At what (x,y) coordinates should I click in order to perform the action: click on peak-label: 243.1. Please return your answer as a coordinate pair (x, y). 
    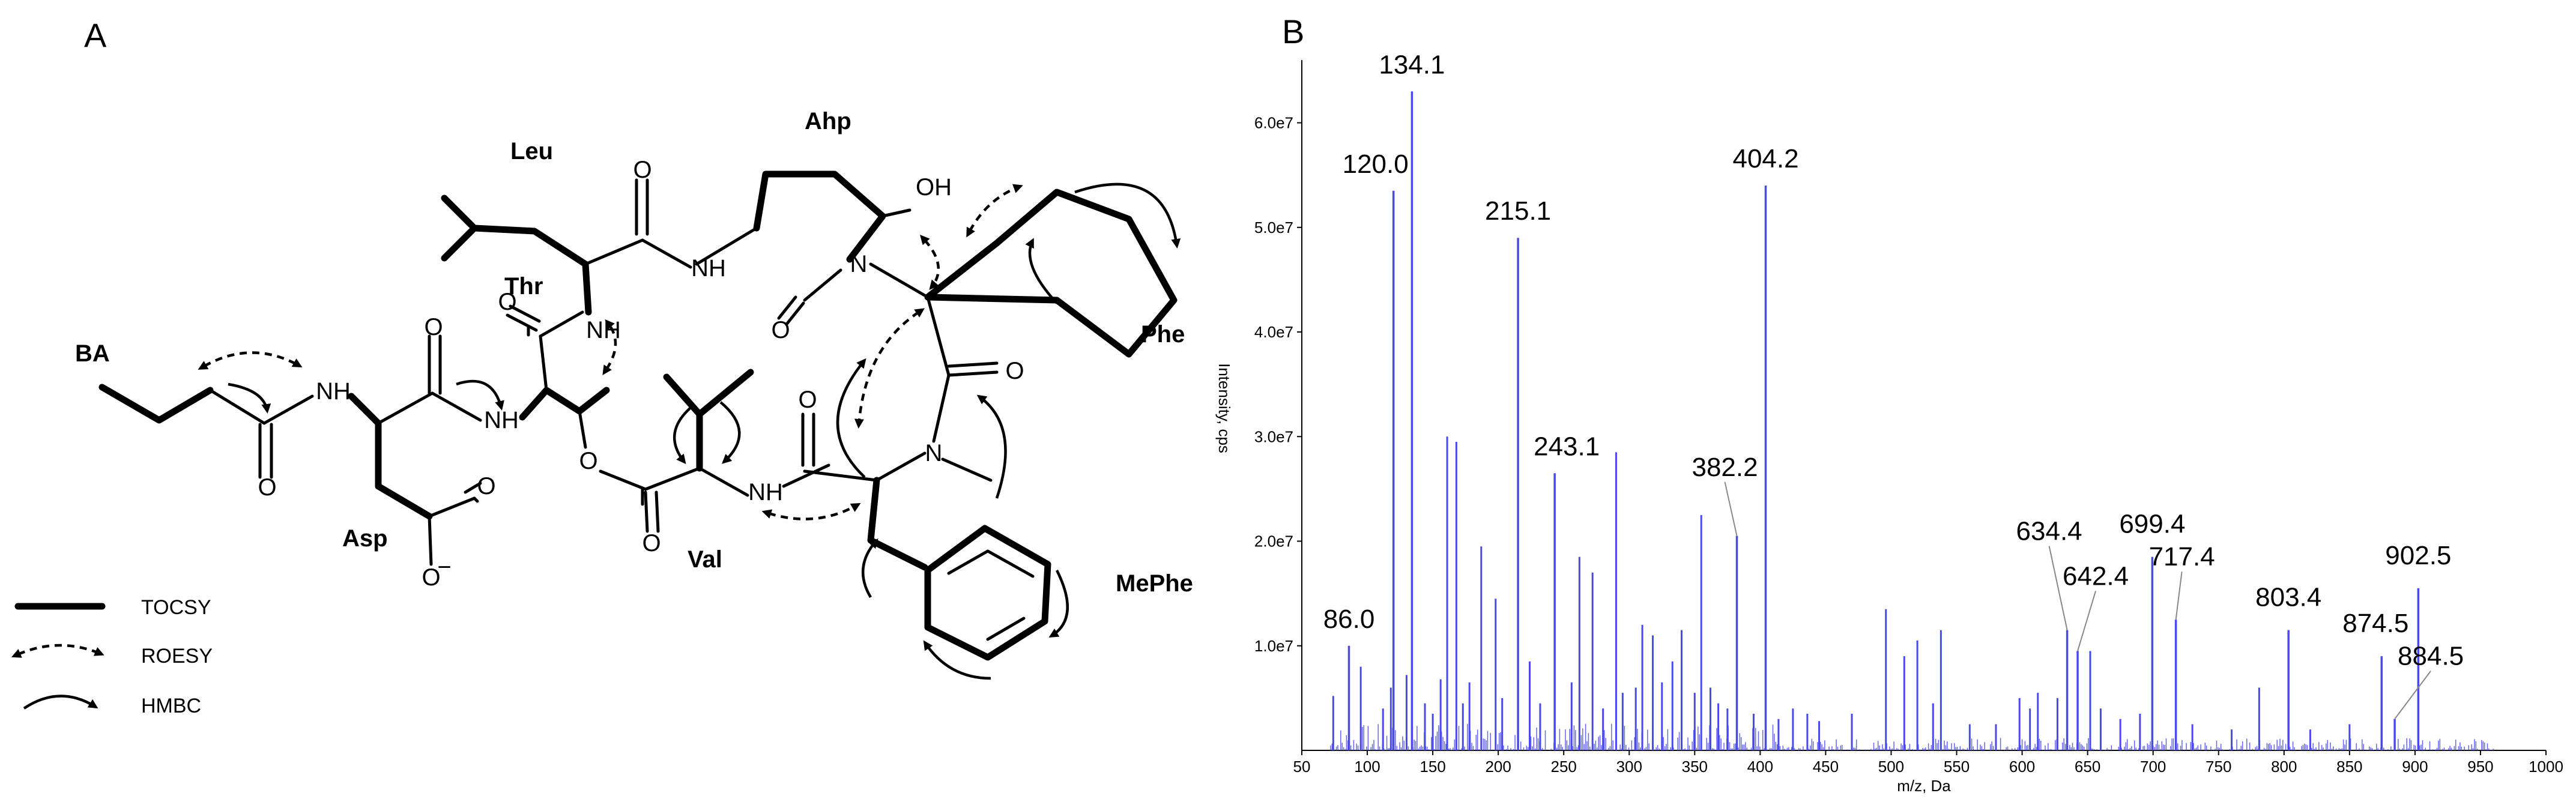
    Looking at the image, I should click on (1567, 447).